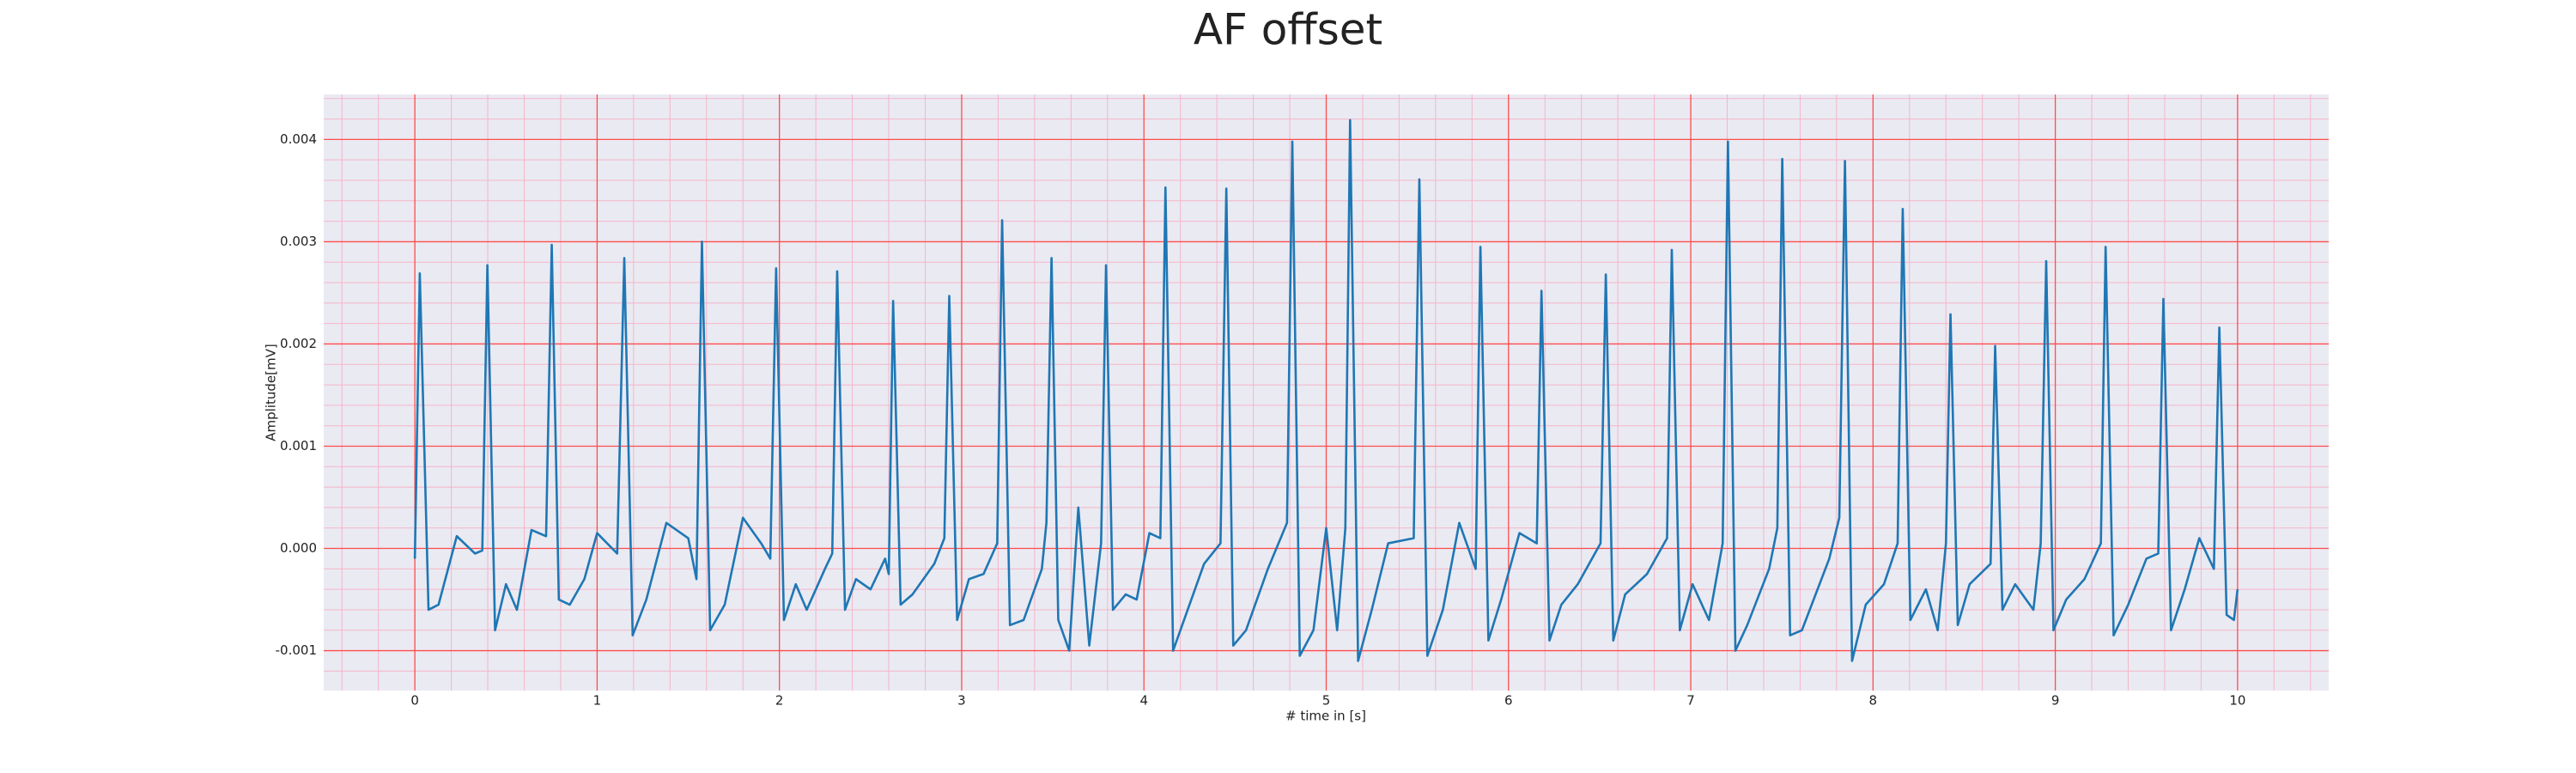 Image resolution: width=2576 pixels, height=773 pixels. I want to click on y-tick-label: 0.003, so click(298, 241).